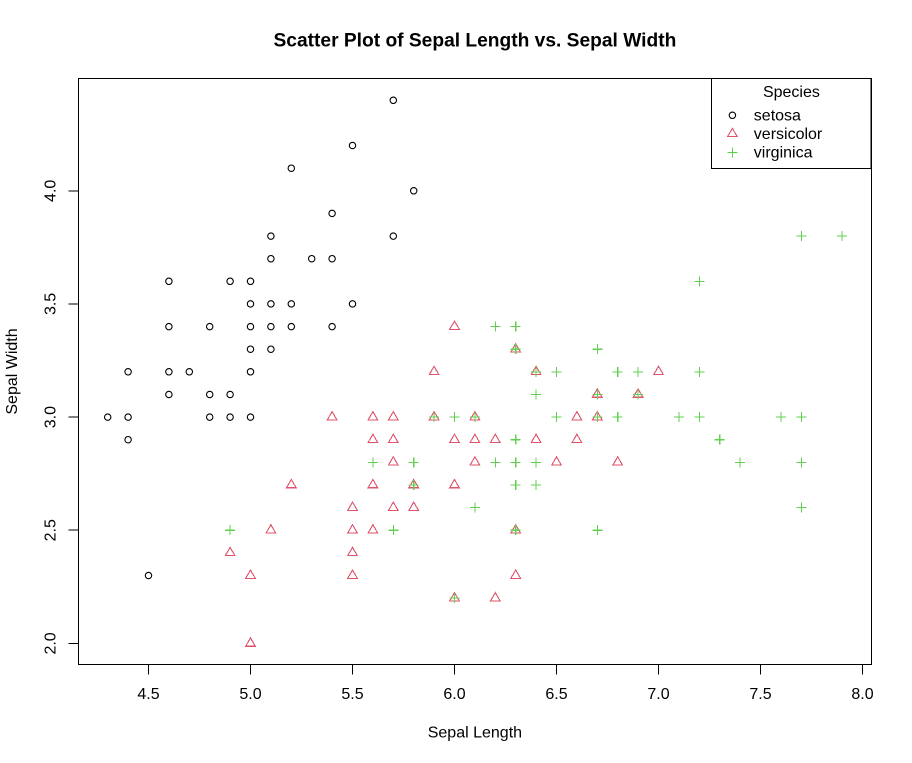  What do you see at coordinates (51, 530) in the screenshot?
I see `svg-text: 2.5` at bounding box center [51, 530].